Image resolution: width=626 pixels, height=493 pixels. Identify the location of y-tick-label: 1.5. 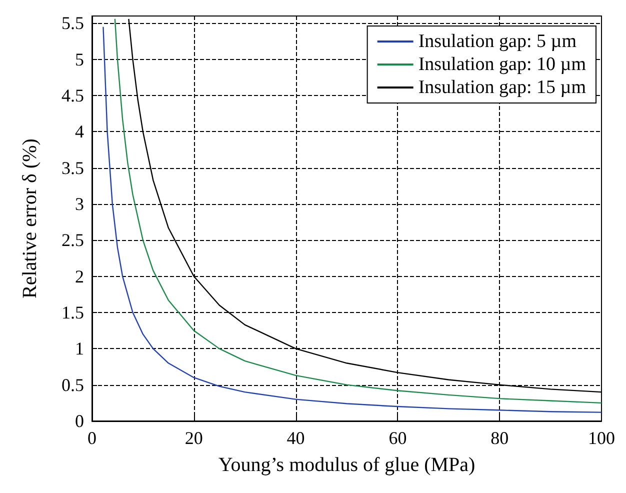
(73, 312).